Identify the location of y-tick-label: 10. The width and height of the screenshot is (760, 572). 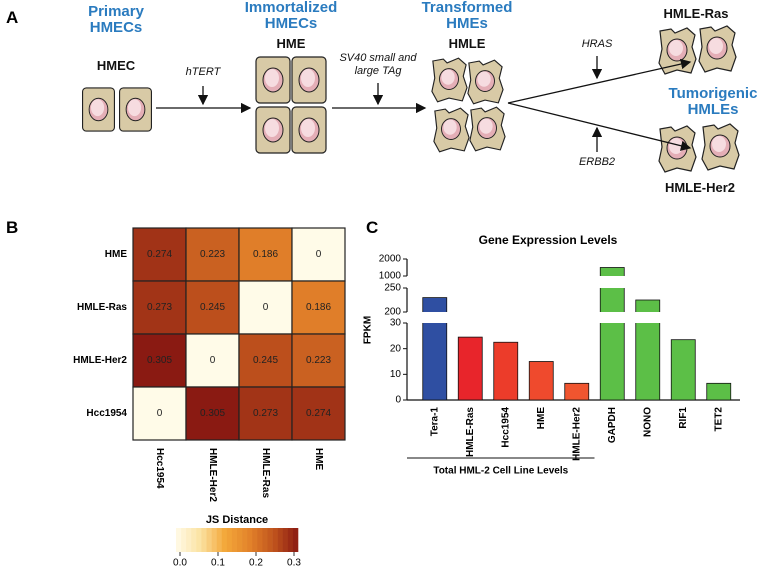
(396, 374).